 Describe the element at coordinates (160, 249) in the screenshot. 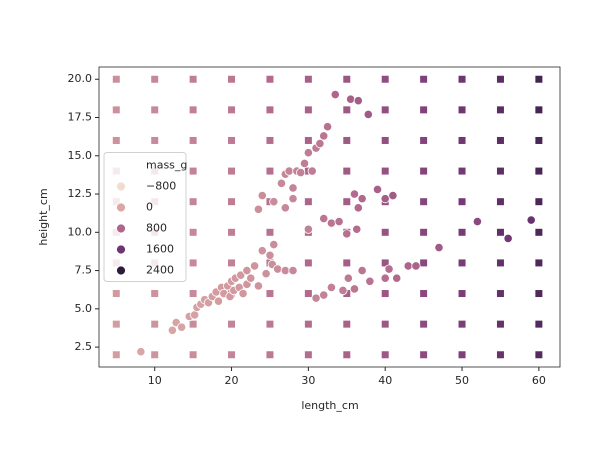

I see `legend-label: 1600` at that location.